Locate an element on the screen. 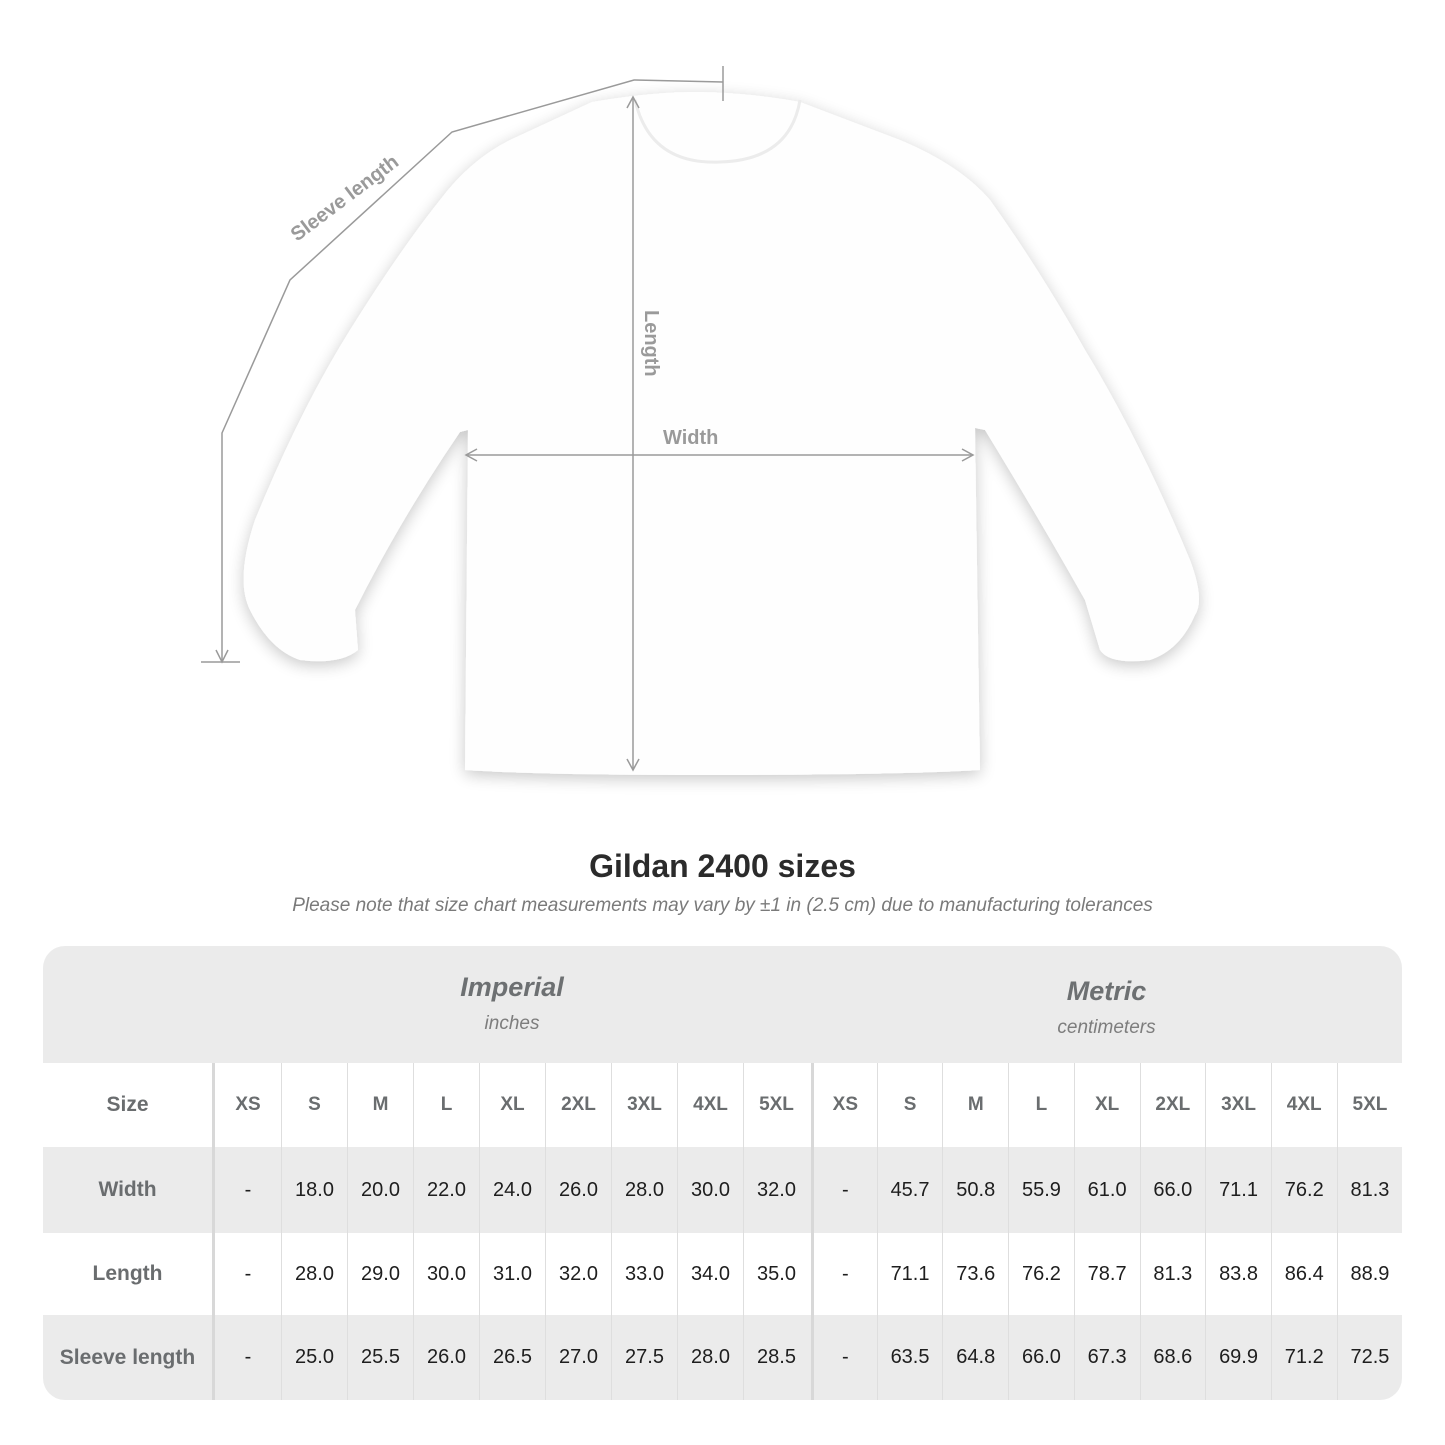  table-cell: 50.8 is located at coordinates (975, 1190).